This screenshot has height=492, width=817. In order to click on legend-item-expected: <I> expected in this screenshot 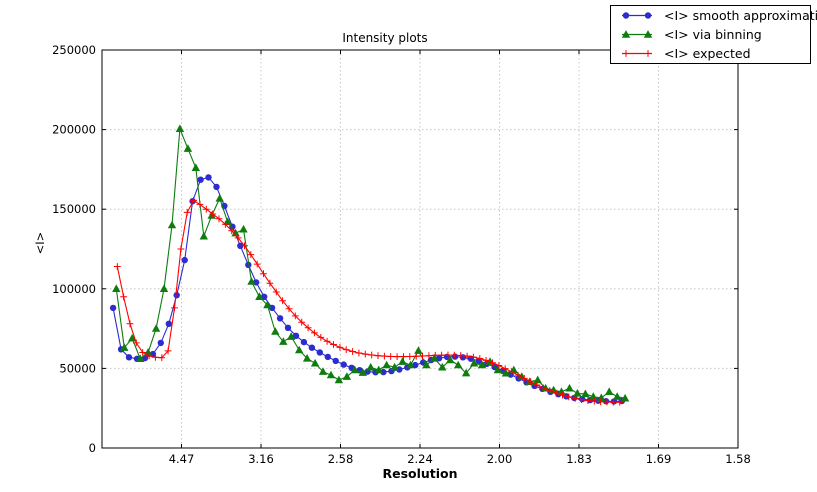, I will do `click(710, 53)`.